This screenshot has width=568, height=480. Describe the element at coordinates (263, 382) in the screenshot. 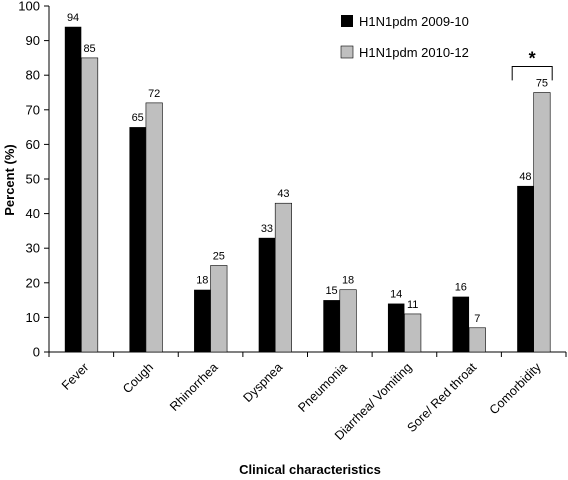

I see `x-tick-label: Dyspnea` at that location.